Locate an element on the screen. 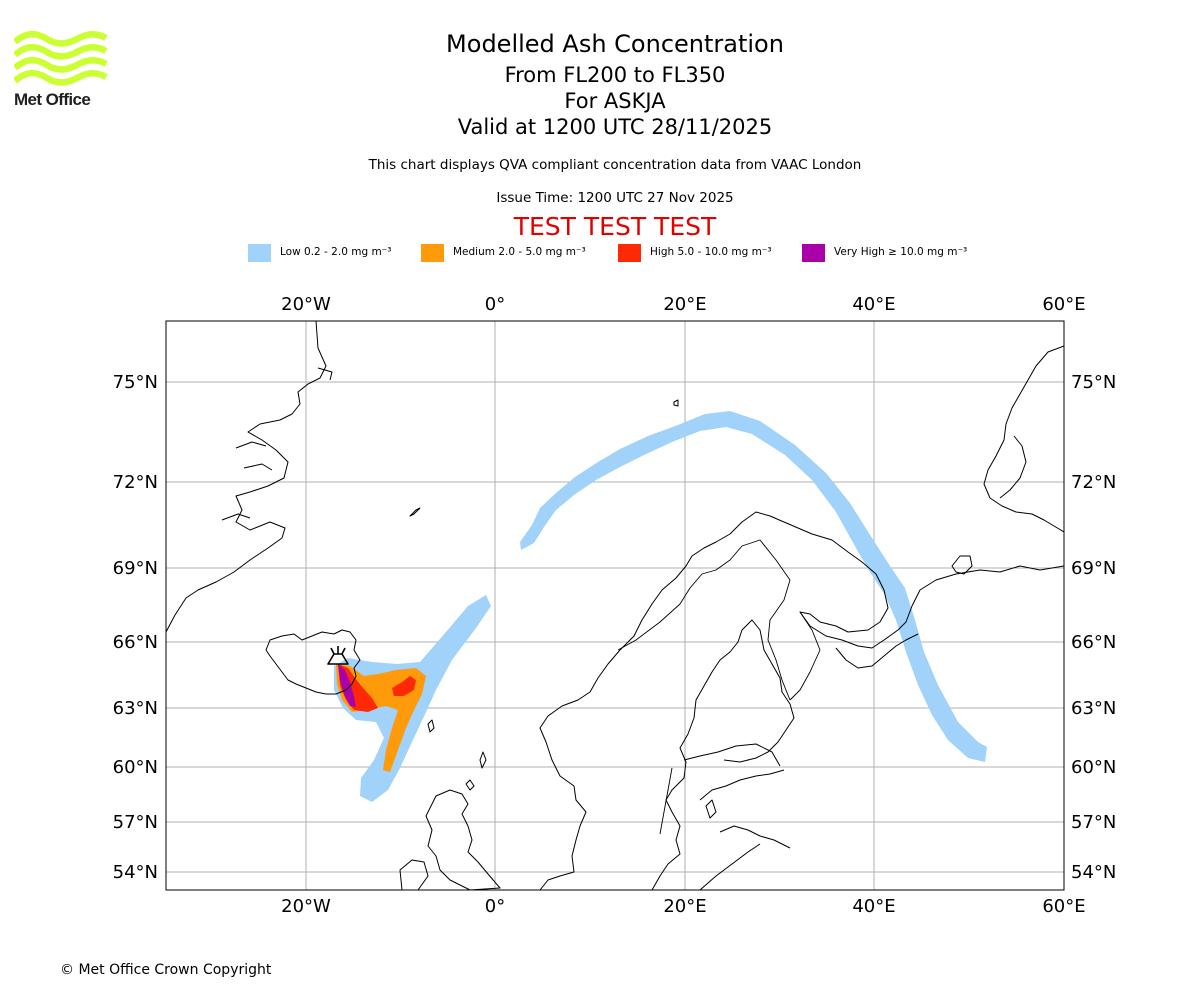 This screenshot has width=1200, height=1000. lon-label-bottom-40e: 40°E is located at coordinates (873, 906).